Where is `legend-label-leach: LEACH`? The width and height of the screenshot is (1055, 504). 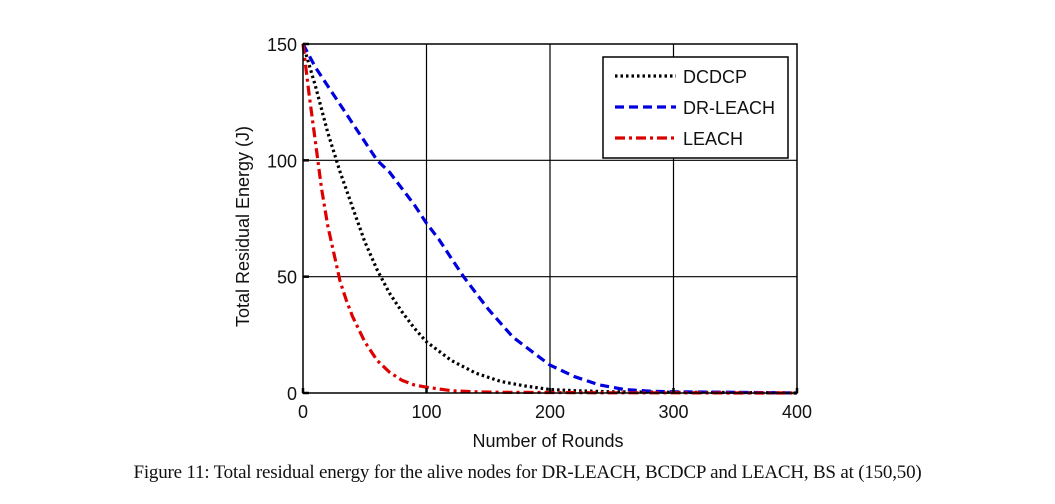 legend-label-leach: LEACH is located at coordinates (713, 139).